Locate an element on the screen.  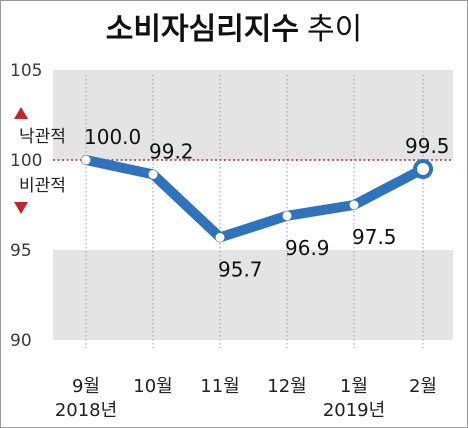
chart-title: 소비자심리지수 추이 is located at coordinates (234, 26).